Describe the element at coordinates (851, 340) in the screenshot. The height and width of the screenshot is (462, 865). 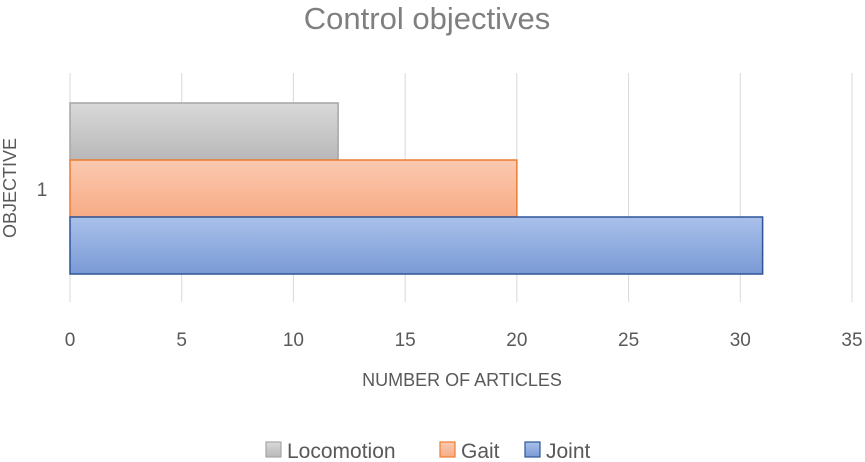
I see `x-tick-label: 35` at that location.